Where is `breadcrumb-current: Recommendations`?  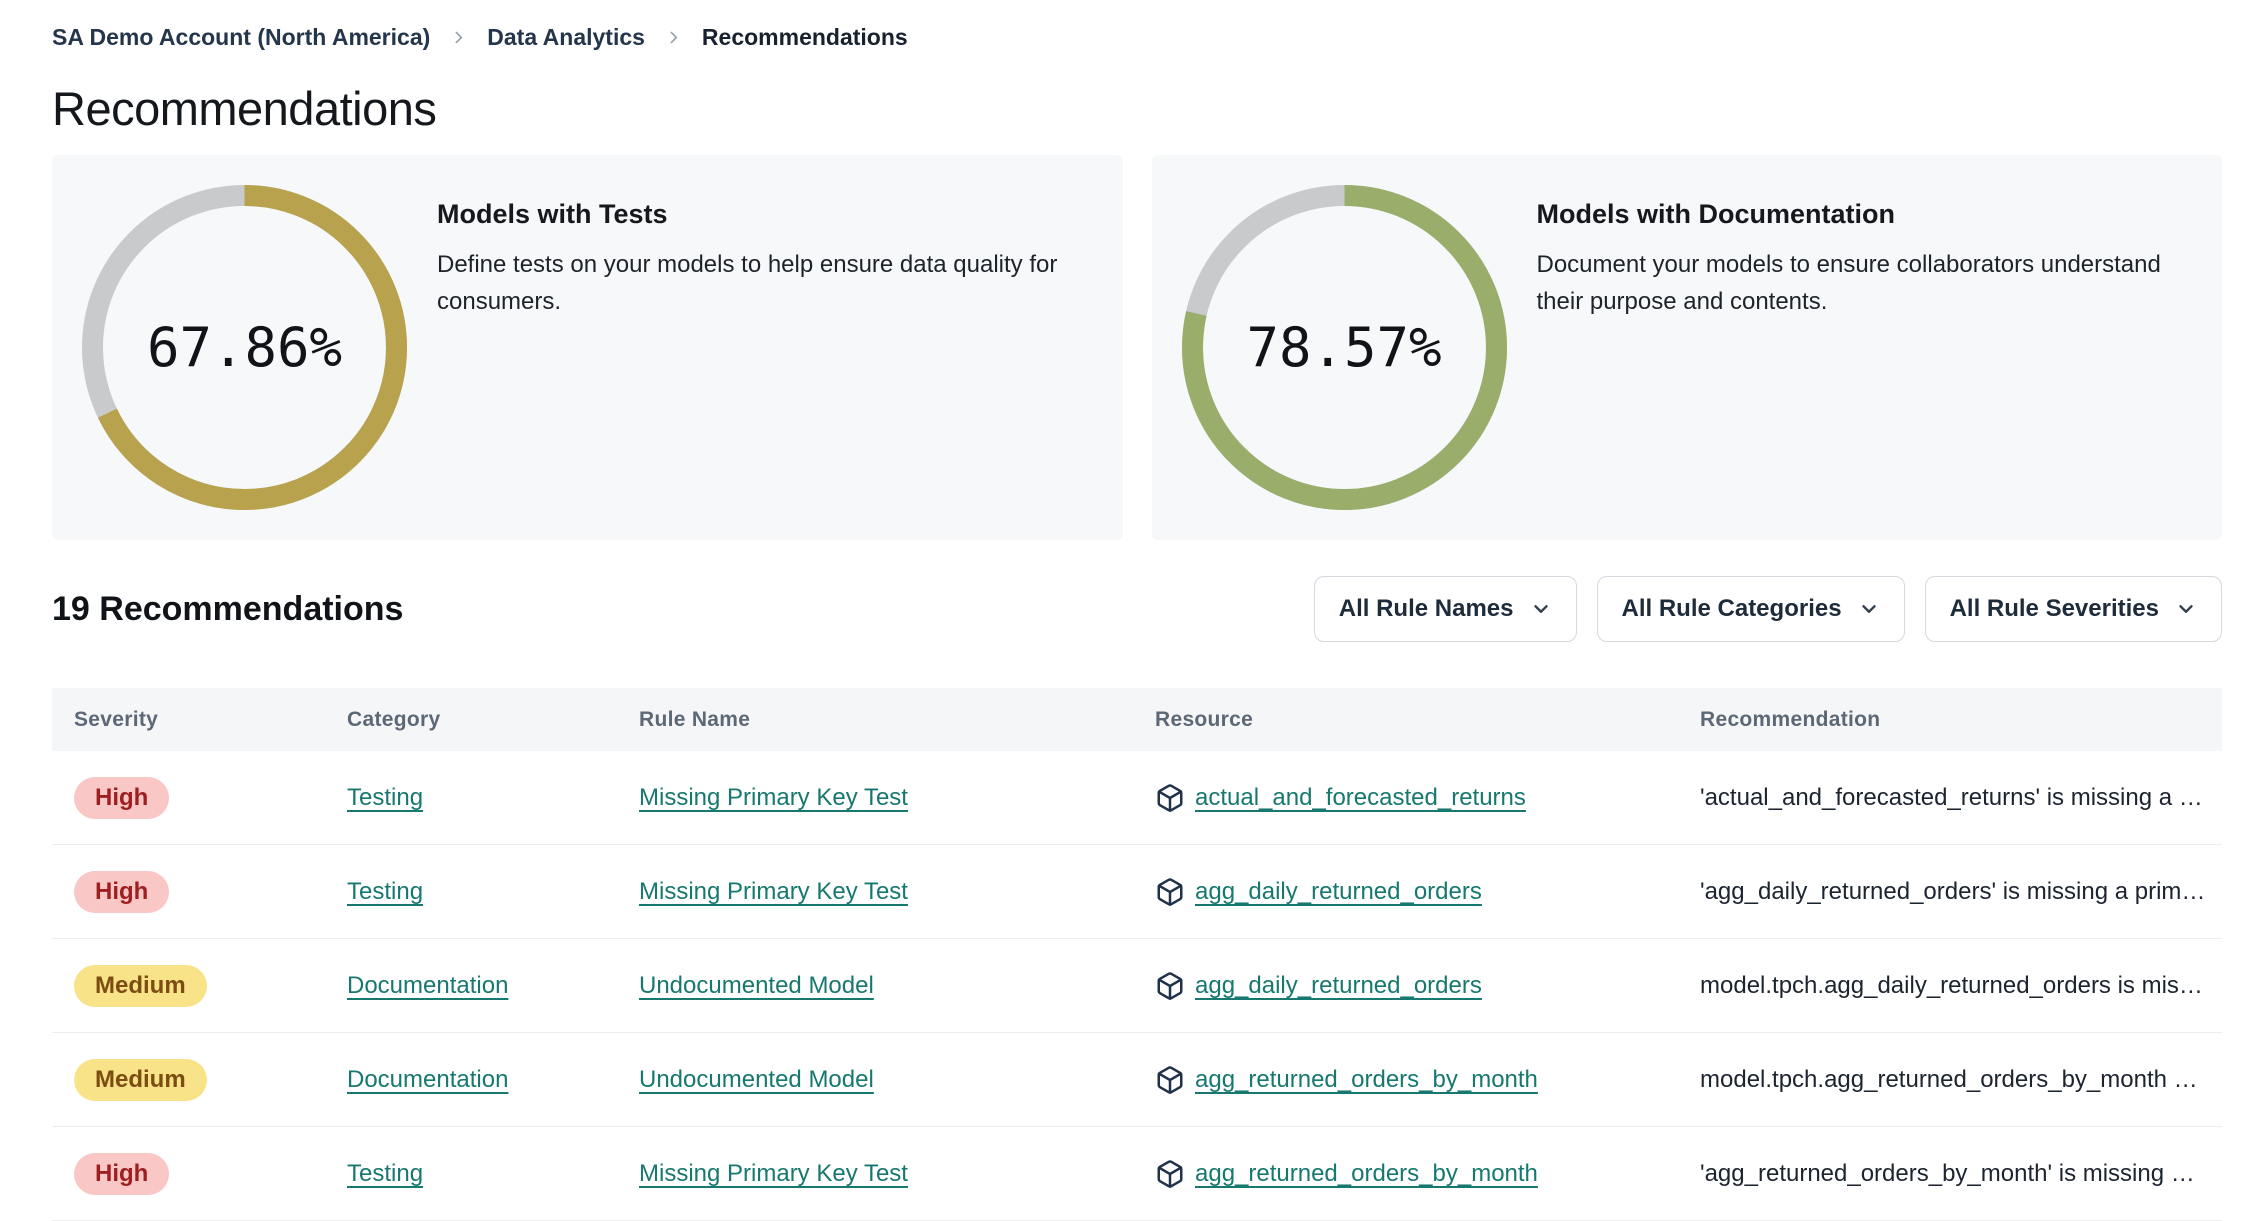
breadcrumb-current: Recommendations is located at coordinates (804, 37).